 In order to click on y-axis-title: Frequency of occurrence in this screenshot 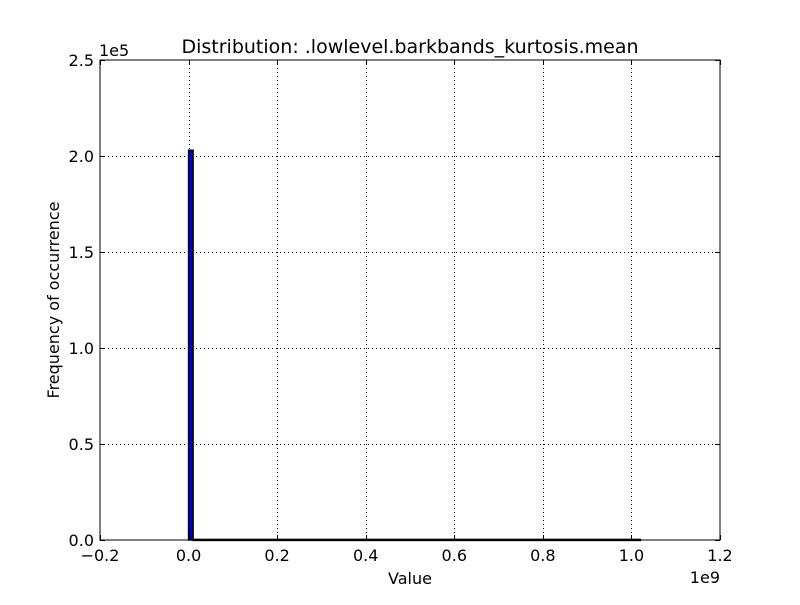, I will do `click(53, 300)`.